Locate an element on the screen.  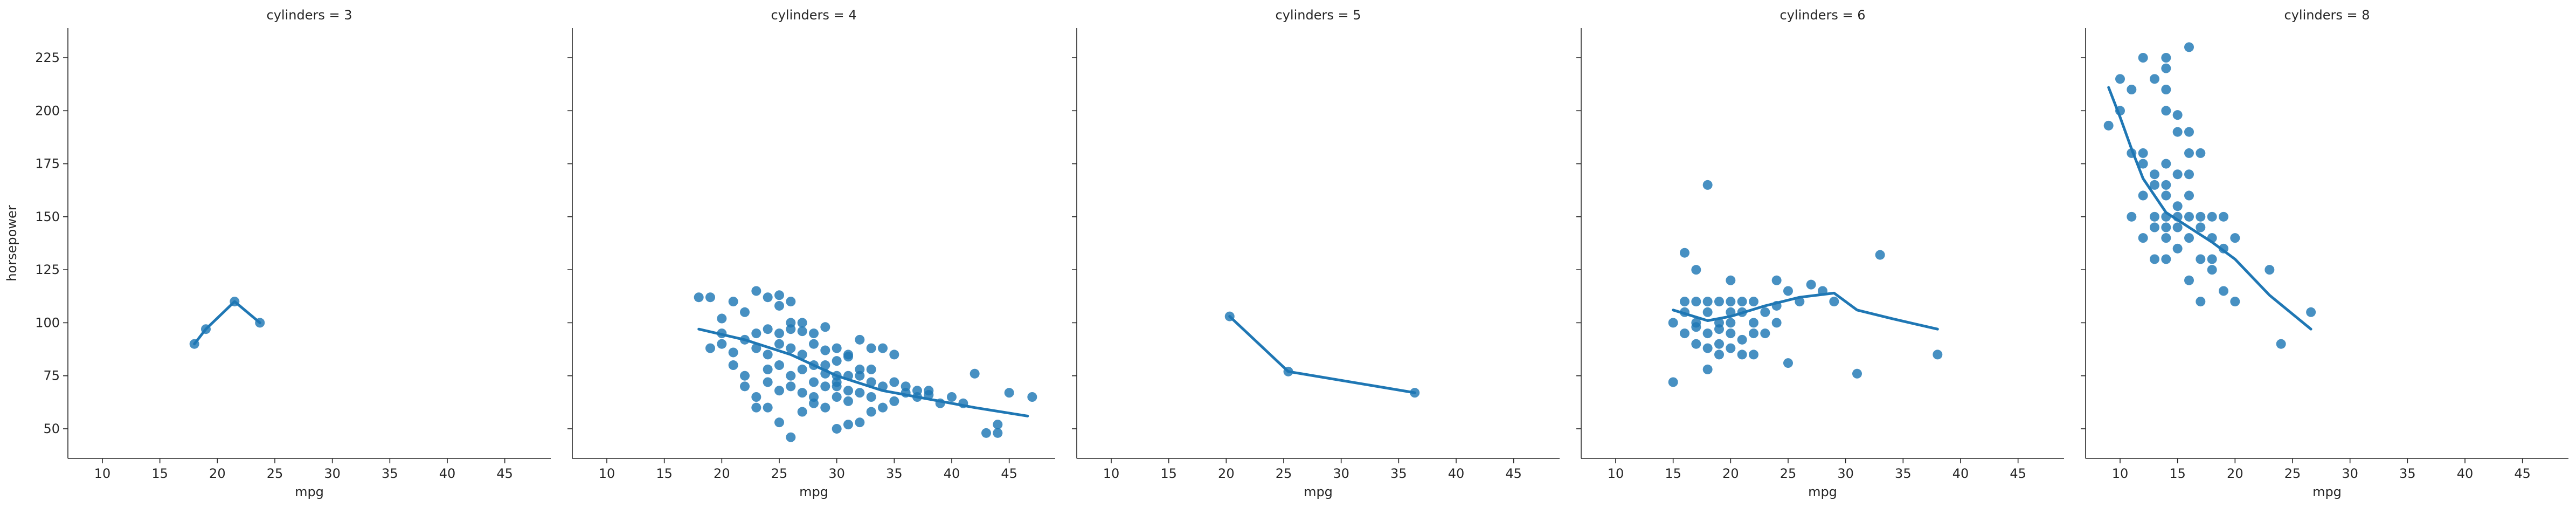
panel-title: cylinders = 8 is located at coordinates (2327, 15).